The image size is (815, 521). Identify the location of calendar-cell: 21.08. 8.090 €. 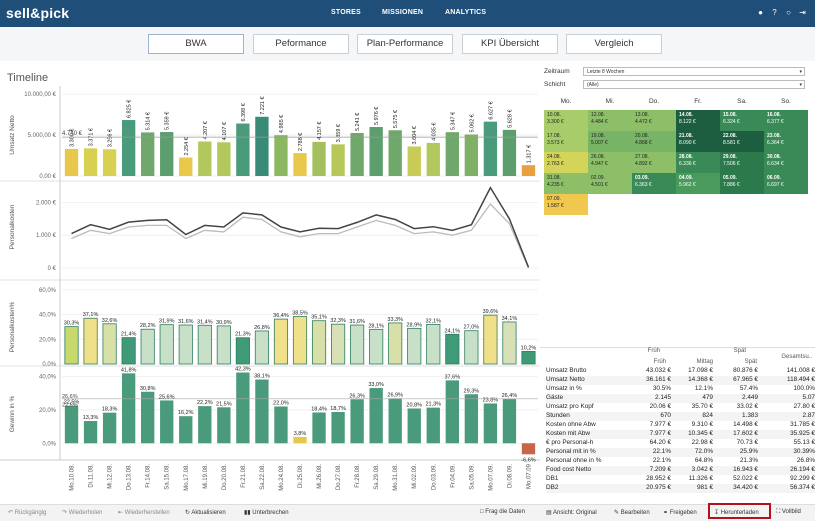
(698, 141).